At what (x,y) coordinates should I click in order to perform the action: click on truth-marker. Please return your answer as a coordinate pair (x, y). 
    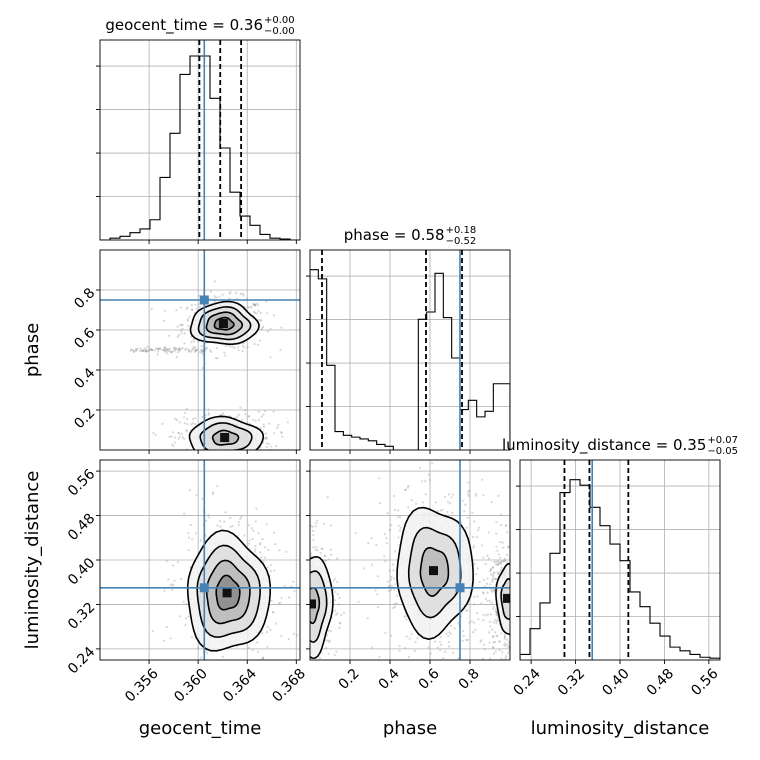
    Looking at the image, I should click on (204, 300).